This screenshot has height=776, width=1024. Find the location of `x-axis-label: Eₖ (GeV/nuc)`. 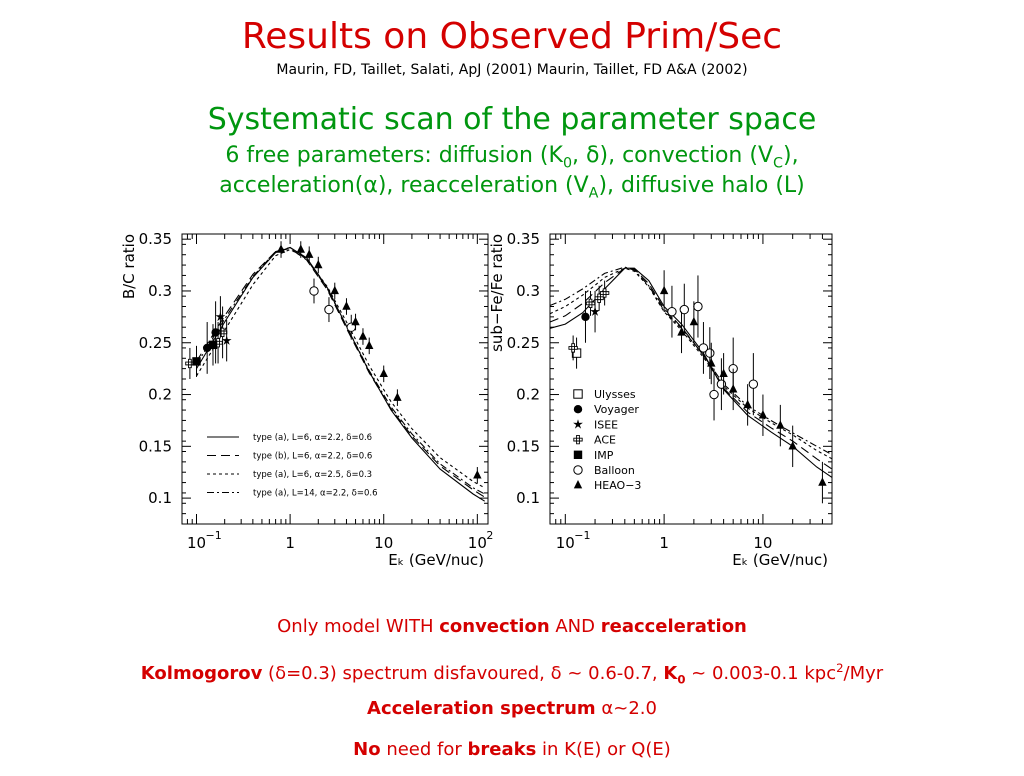

x-axis-label: Eₖ (GeV/nuc) is located at coordinates (436, 560).